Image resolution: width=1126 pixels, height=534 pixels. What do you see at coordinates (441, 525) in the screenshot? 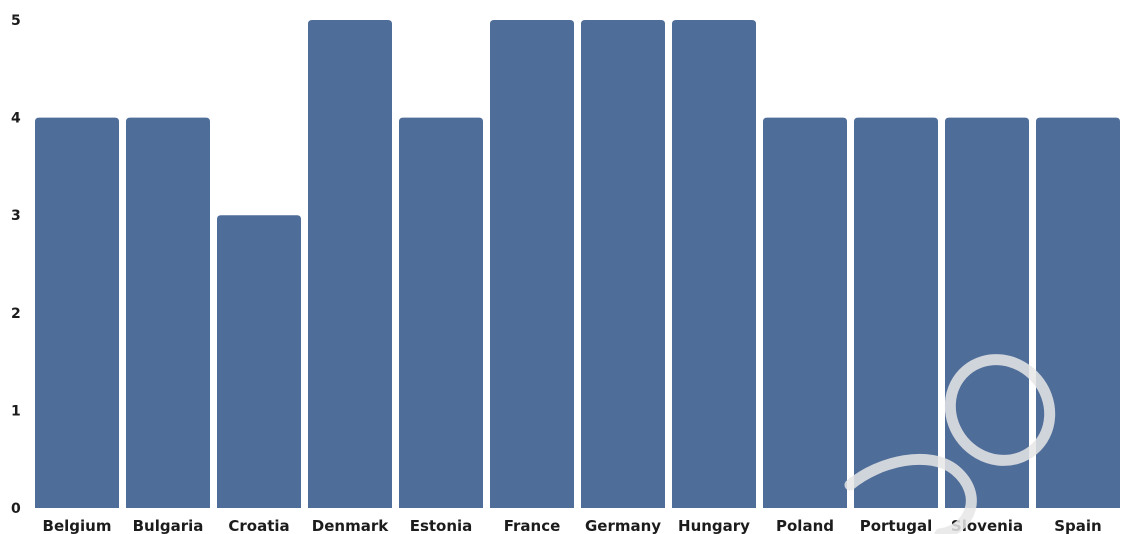
I see `x-tick-label: Estonia` at bounding box center [441, 525].